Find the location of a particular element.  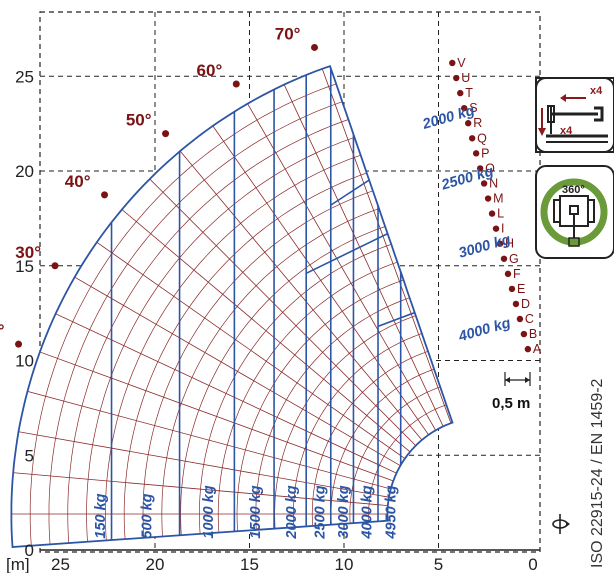

extension-letter: S is located at coordinates (473, 108).